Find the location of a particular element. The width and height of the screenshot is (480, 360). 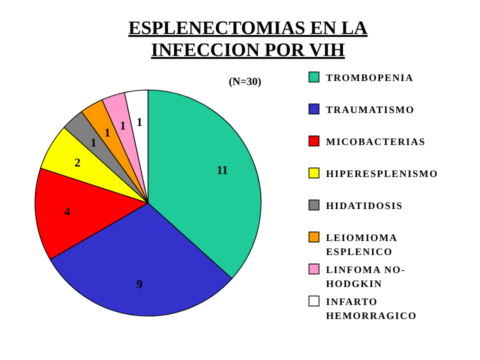

legend-label: INFARTO HEMORRAGICO is located at coordinates (371, 309).